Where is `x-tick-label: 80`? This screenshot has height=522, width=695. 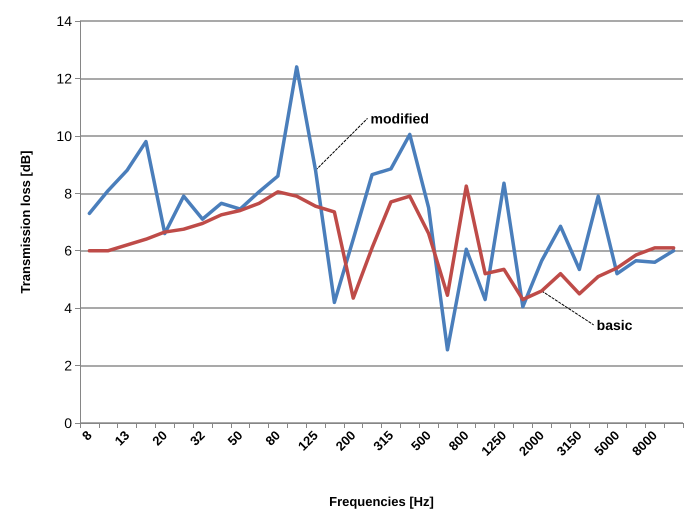
x-tick-label: 80 is located at coordinates (273, 438).